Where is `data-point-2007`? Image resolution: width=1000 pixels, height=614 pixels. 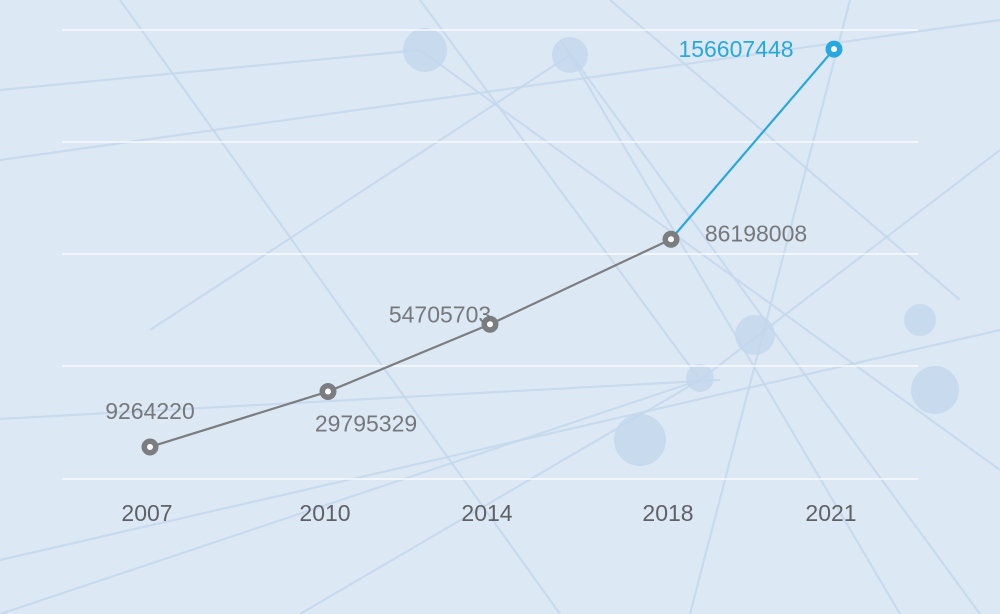
data-point-2007 is located at coordinates (150, 447).